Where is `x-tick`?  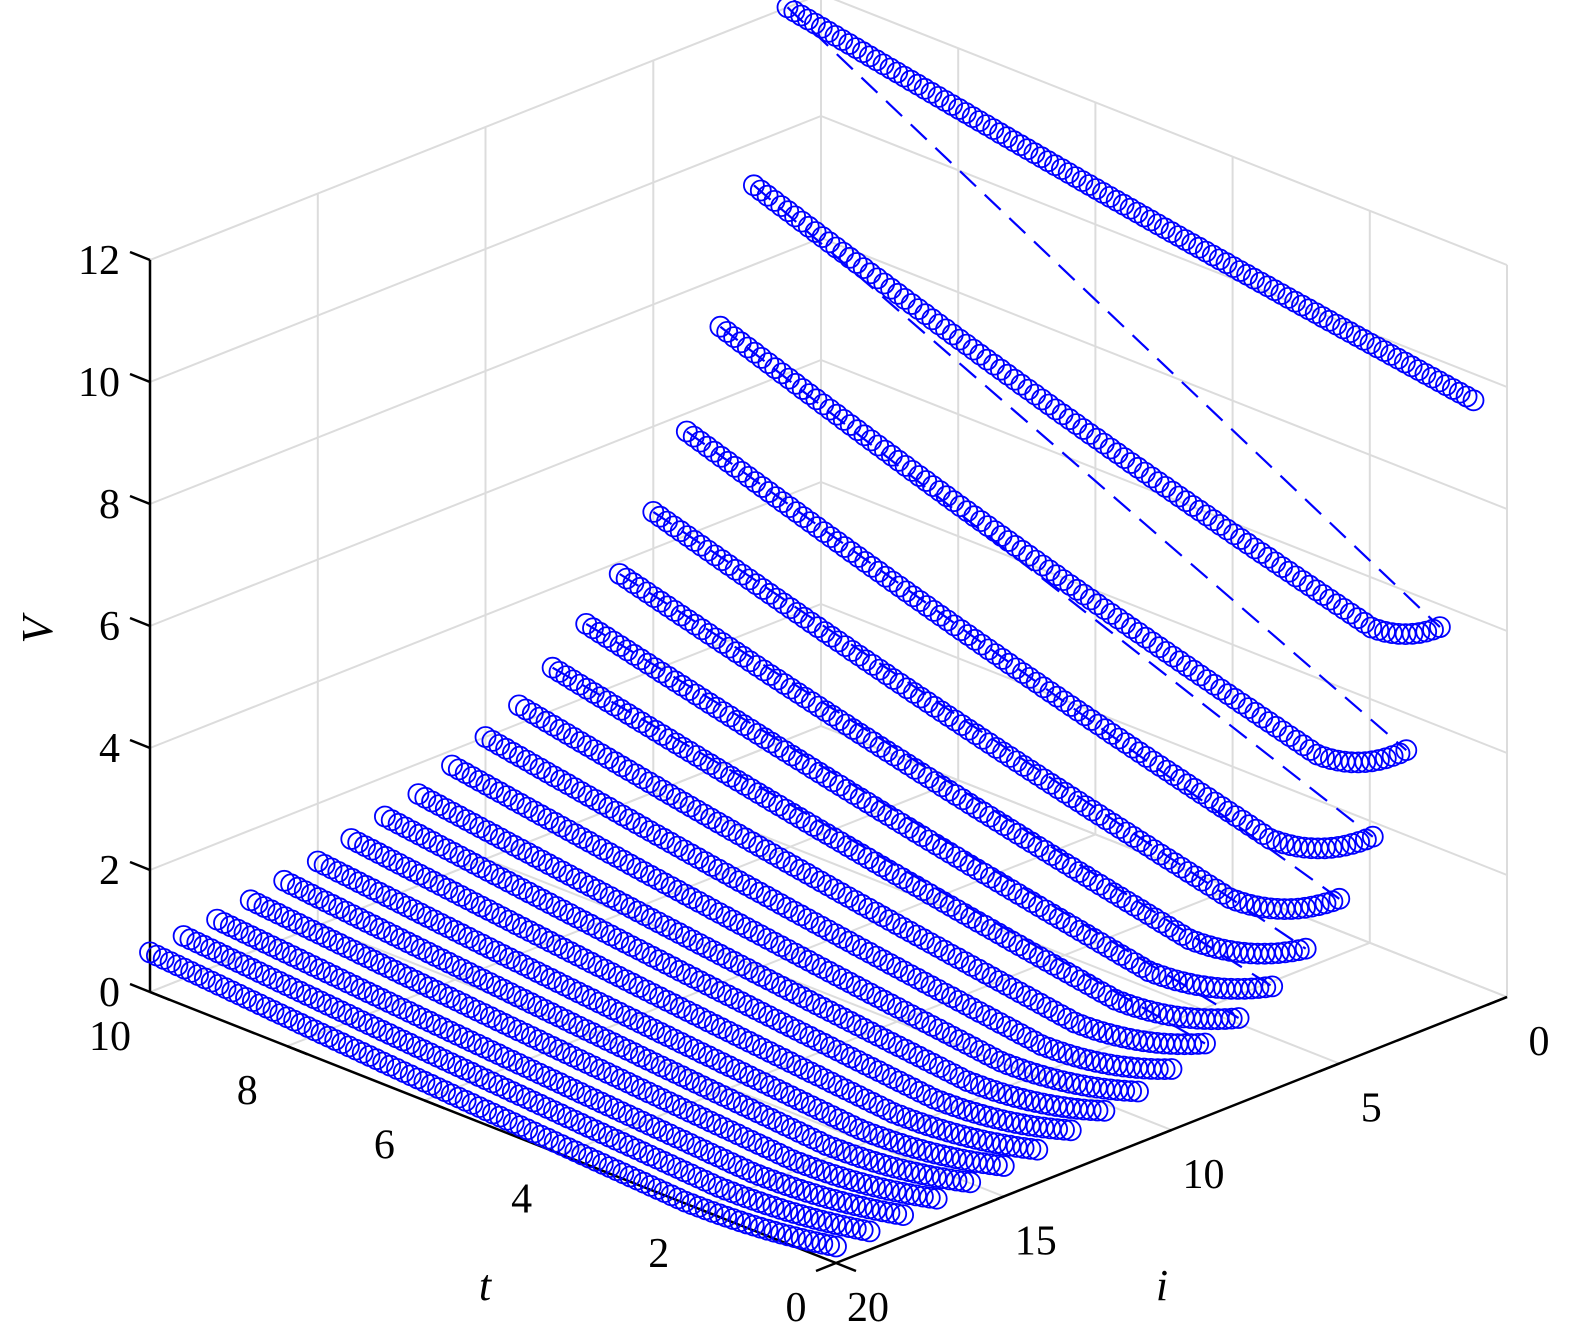
x-tick is located at coordinates (297, 1050).